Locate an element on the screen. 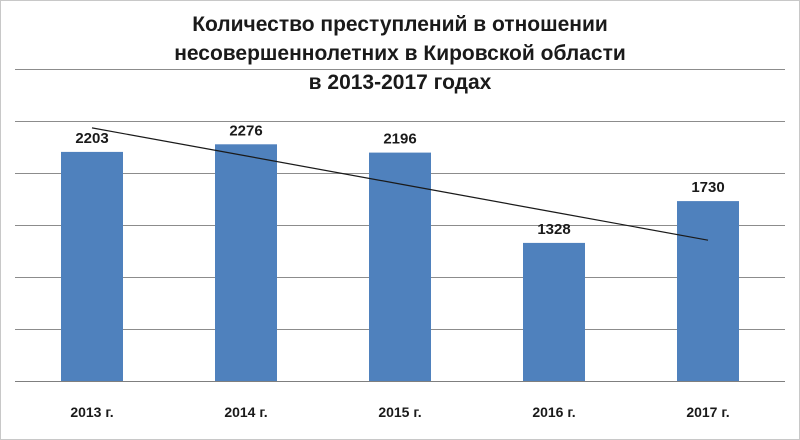  x-tick-label: 2016 г. is located at coordinates (553, 412).